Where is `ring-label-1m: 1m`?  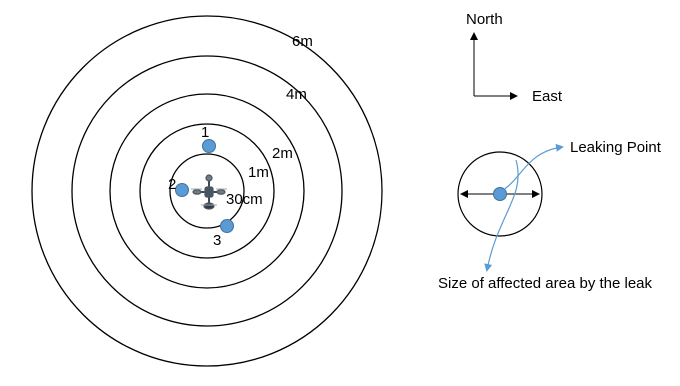
ring-label-1m: 1m is located at coordinates (258, 172).